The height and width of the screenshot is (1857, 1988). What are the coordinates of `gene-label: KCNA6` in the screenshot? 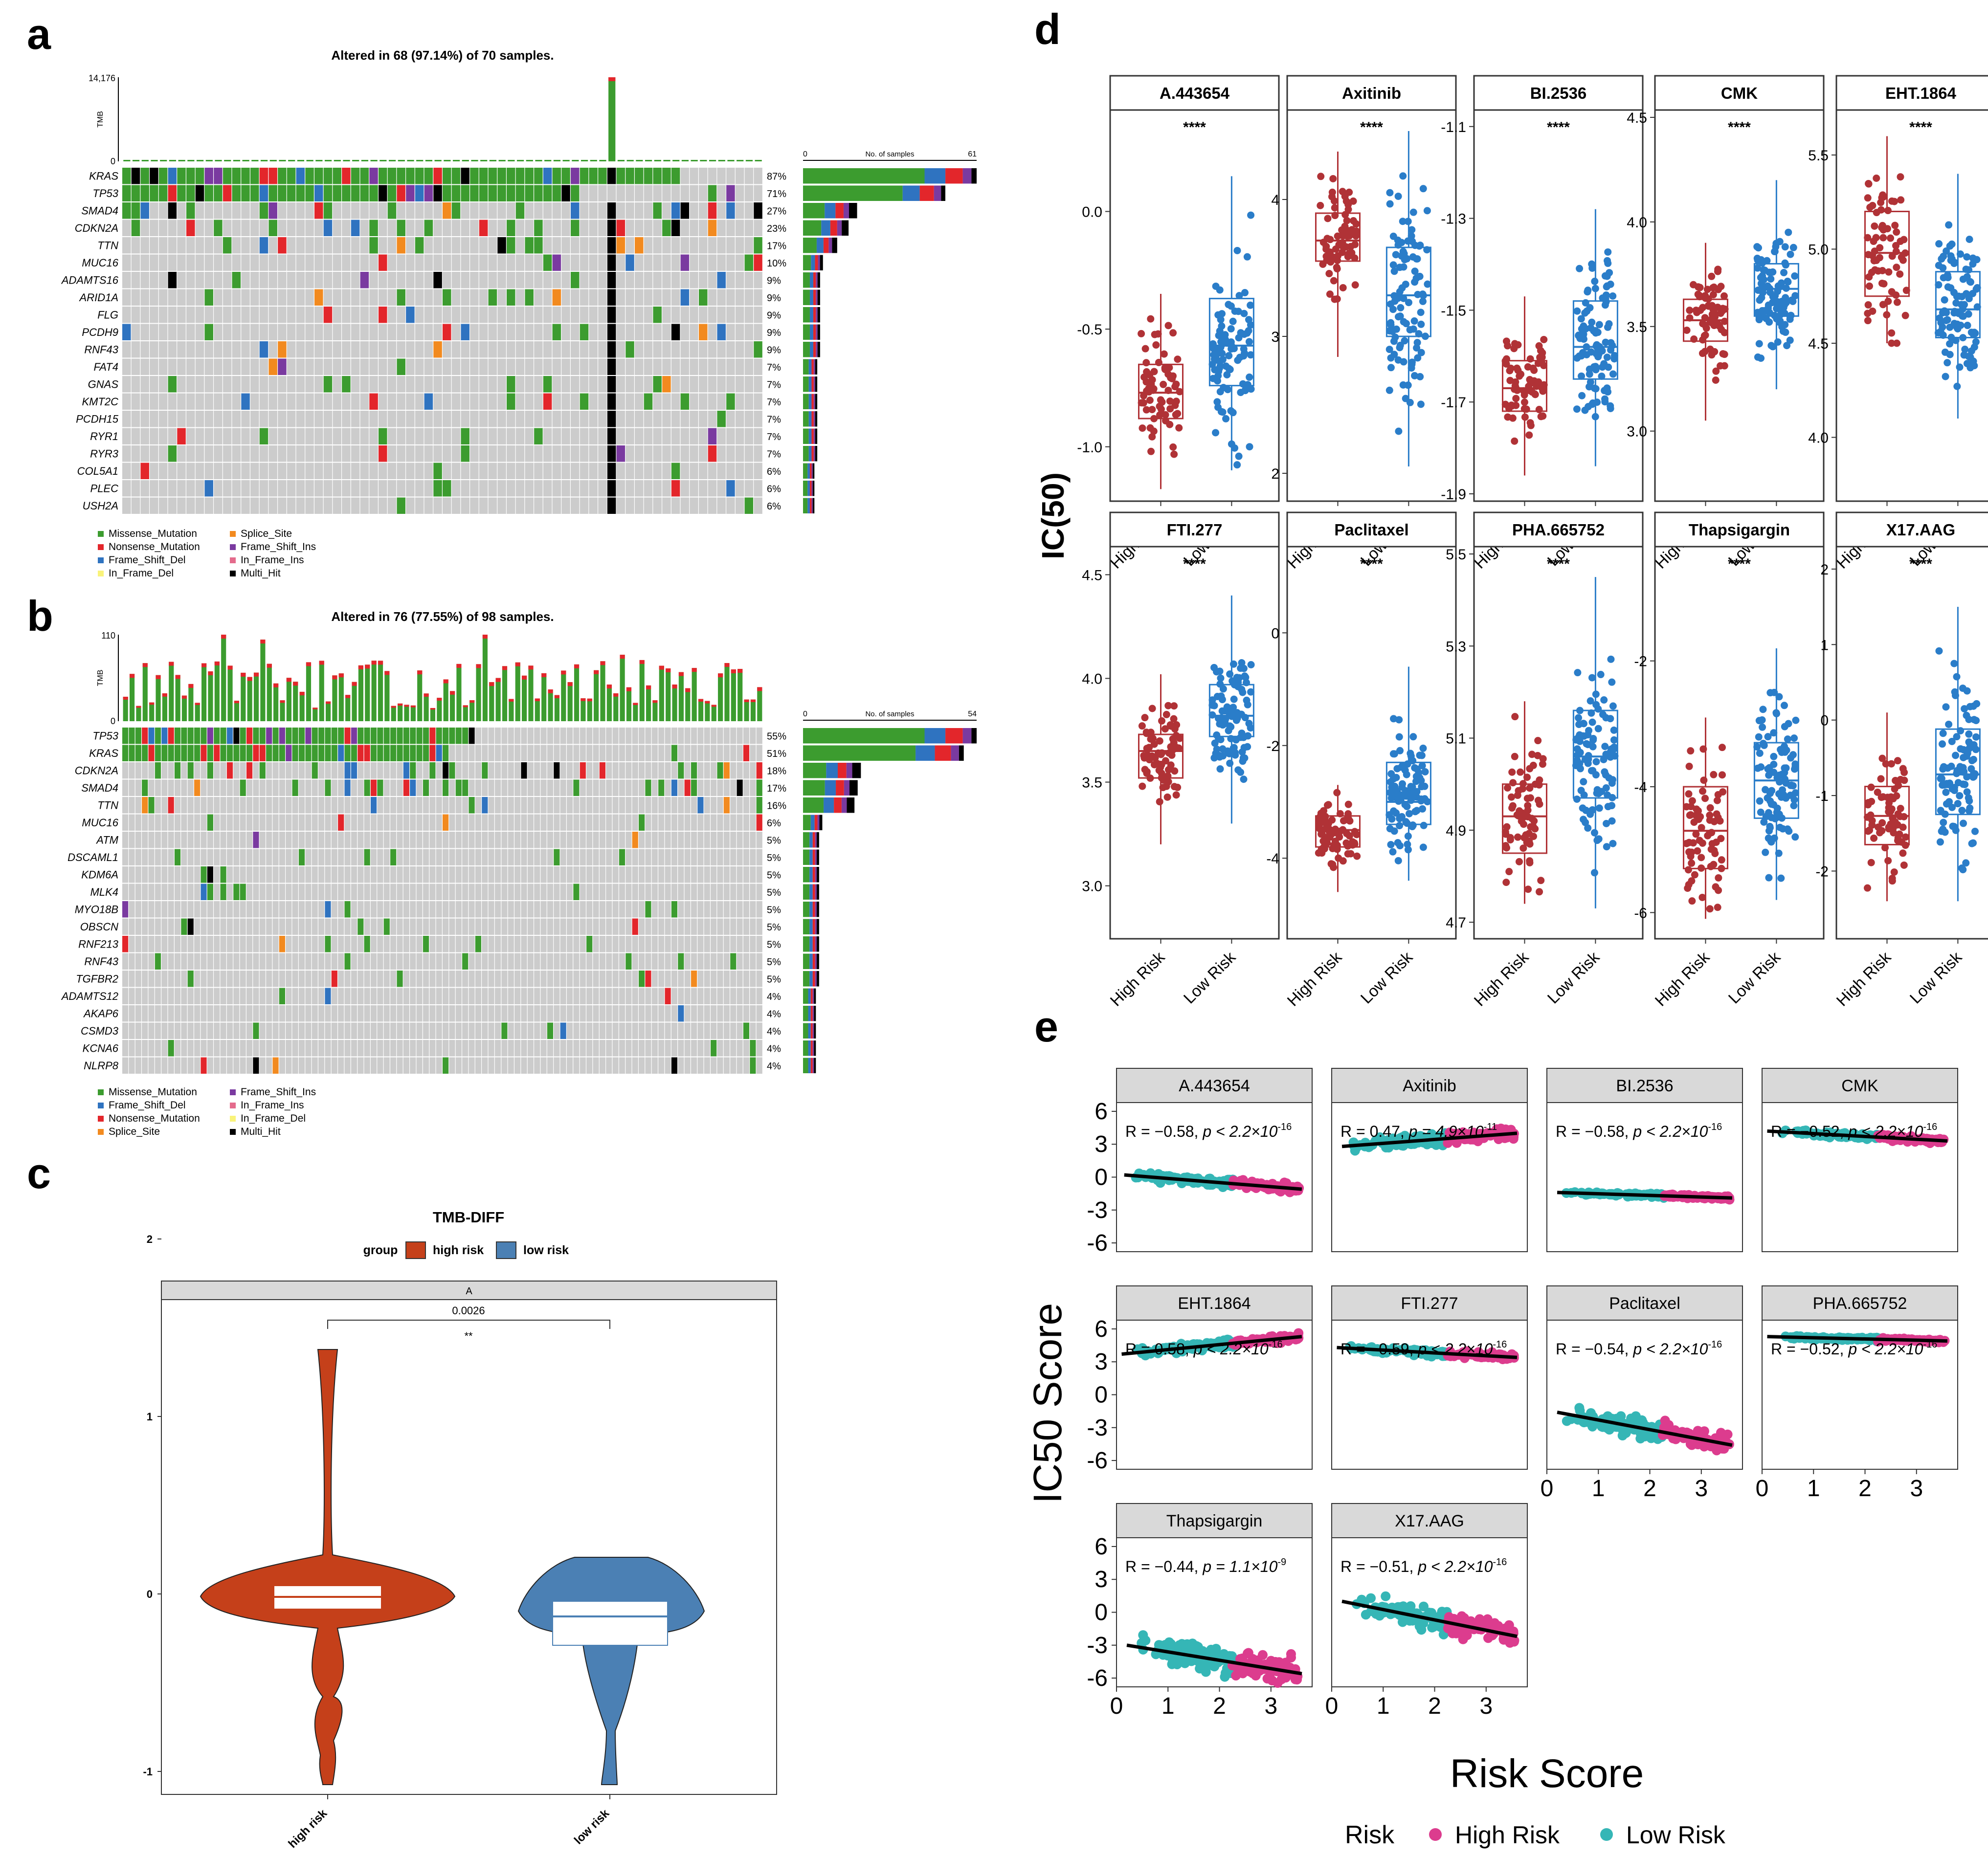 It's located at (101, 1049).